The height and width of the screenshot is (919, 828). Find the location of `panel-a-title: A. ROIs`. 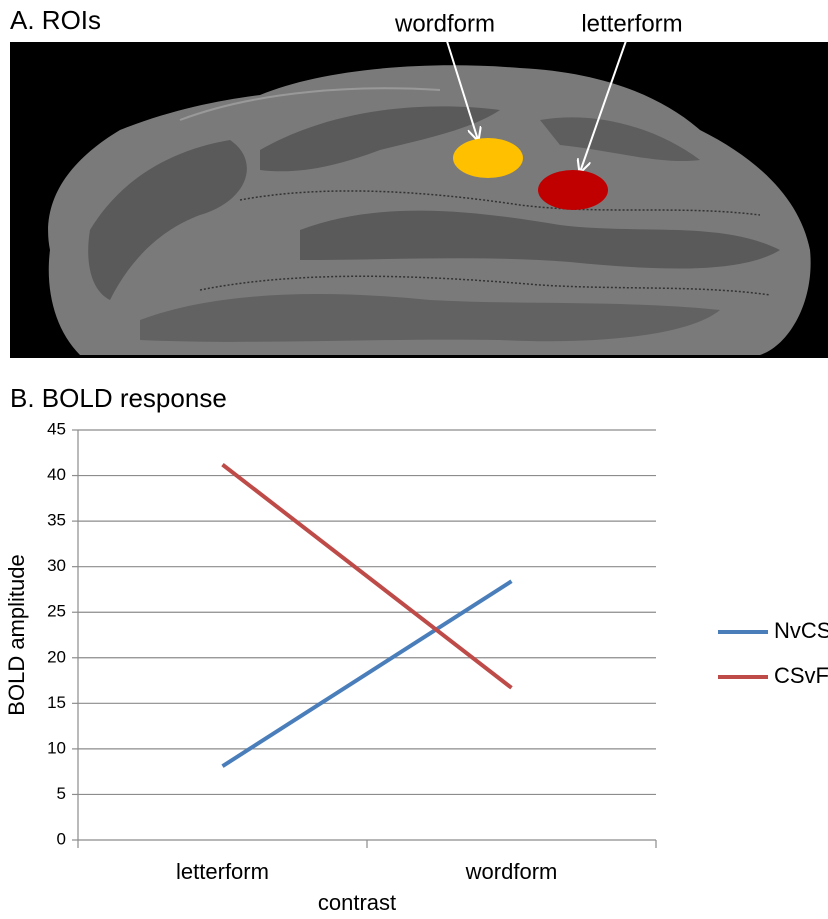

panel-a-title: A. ROIs is located at coordinates (55, 20).